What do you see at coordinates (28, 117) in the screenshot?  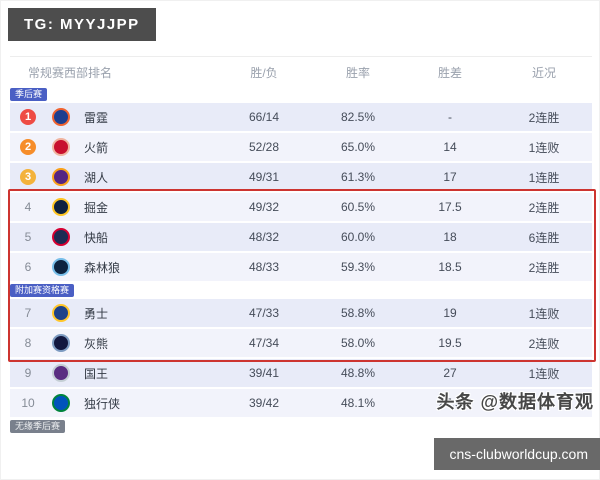 I see `rank-cell: 1` at bounding box center [28, 117].